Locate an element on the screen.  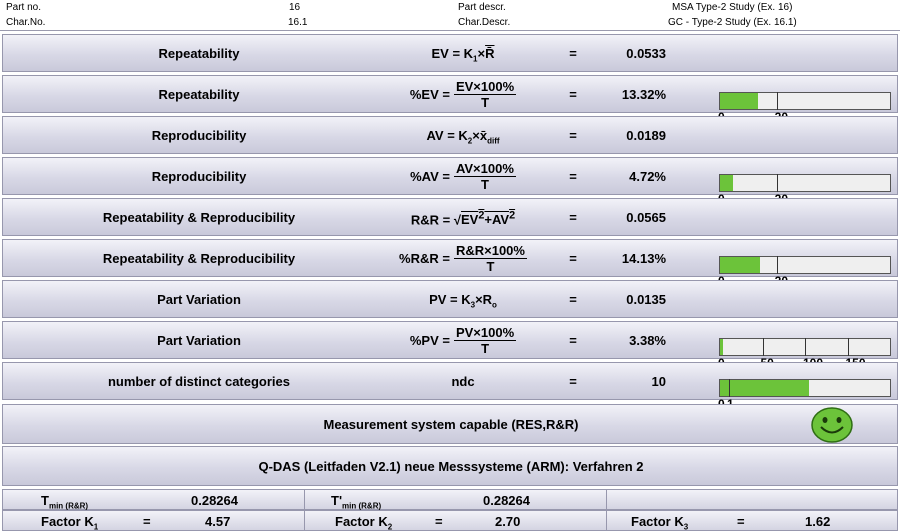
k1-value: 4.57 is located at coordinates (218, 521).